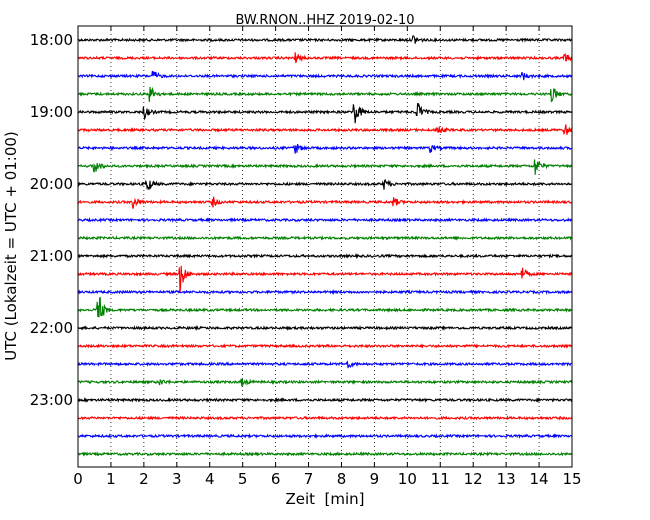  Describe the element at coordinates (177, 479) in the screenshot. I see `x-tick-label: 3` at that location.